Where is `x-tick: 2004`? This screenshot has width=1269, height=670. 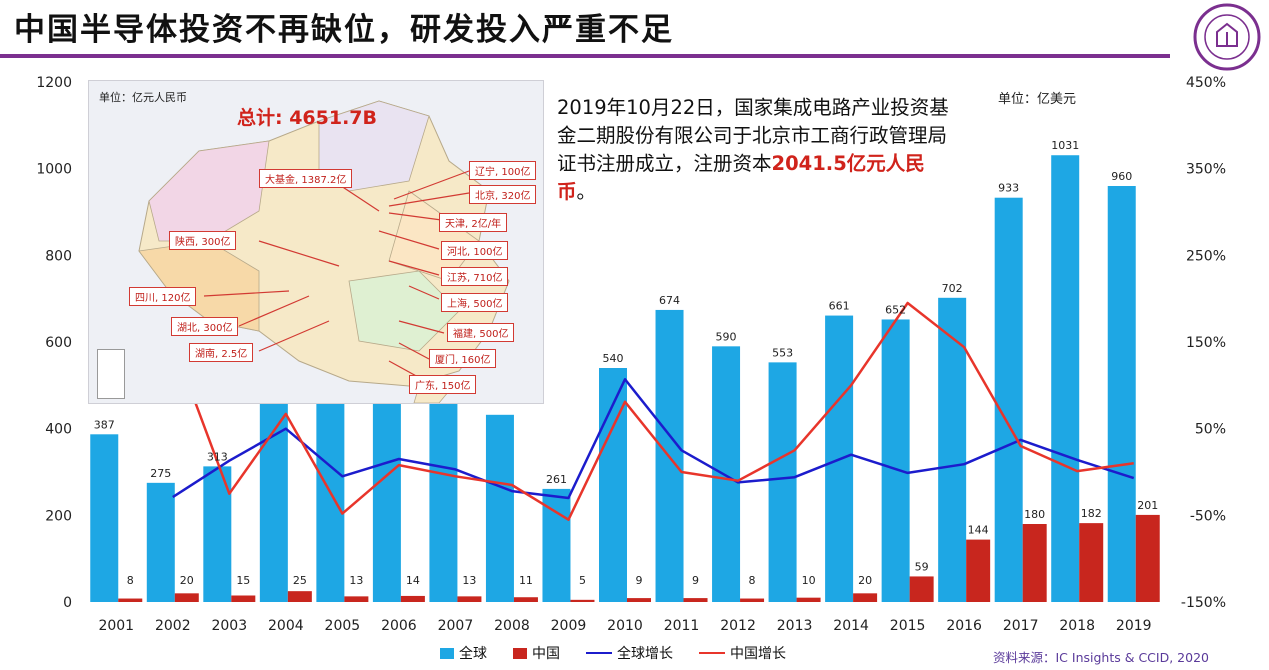 x-tick: 2004 is located at coordinates (286, 626).